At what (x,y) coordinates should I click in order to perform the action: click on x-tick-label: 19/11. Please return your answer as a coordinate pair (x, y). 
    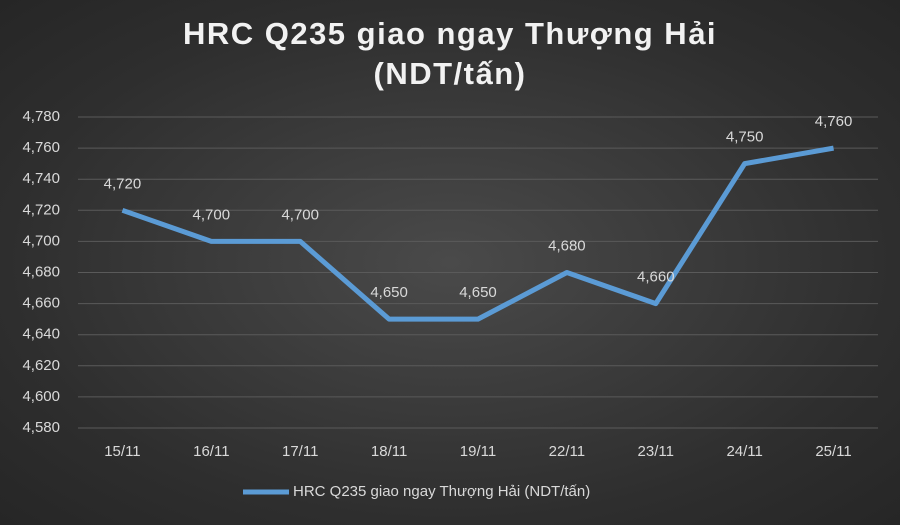
    Looking at the image, I should click on (478, 451).